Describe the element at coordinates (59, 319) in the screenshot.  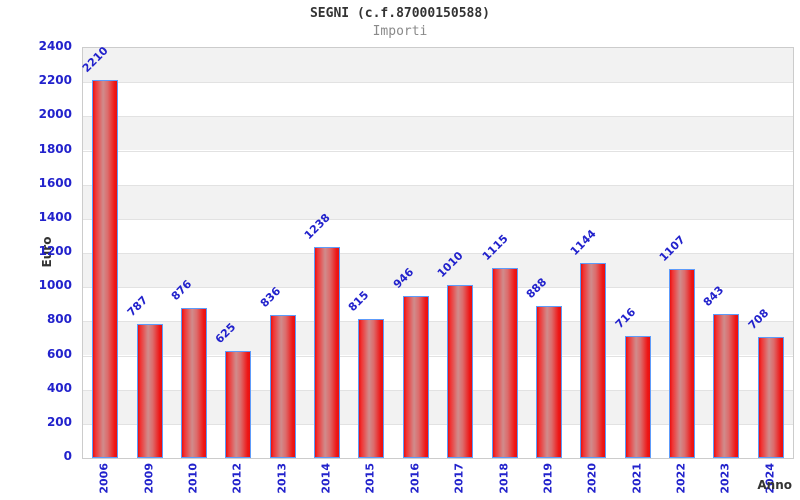
I see `y-tick-label: 800` at that location.